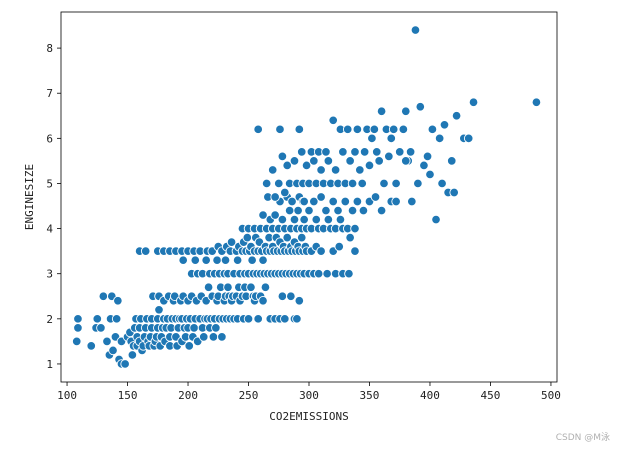 This screenshot has height=451, width=624. What do you see at coordinates (49, 364) in the screenshot?
I see `y-tick-label: 1` at bounding box center [49, 364].